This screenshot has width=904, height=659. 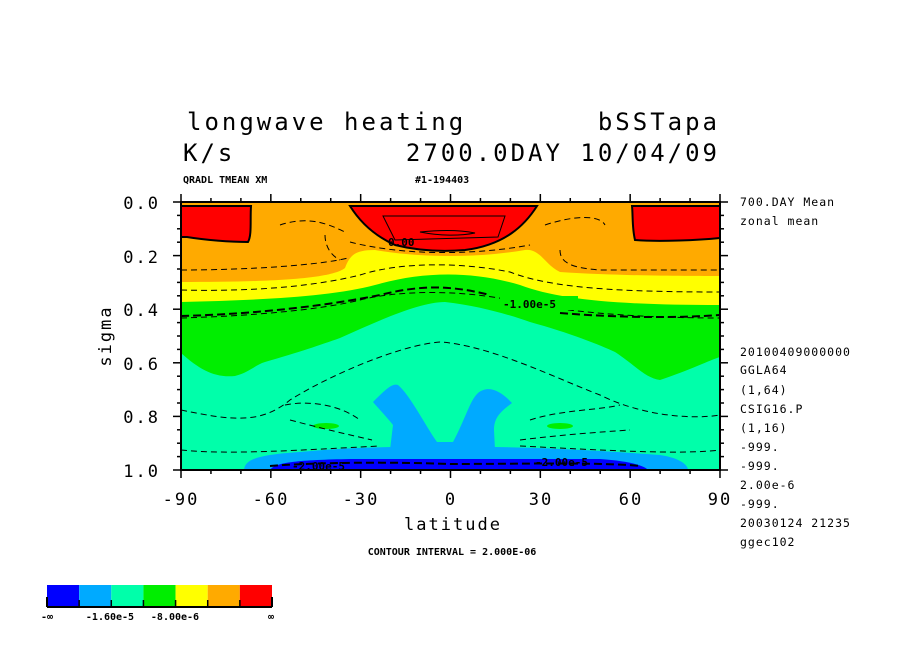 I want to click on region-lightblue-v, so click(x=442, y=417).